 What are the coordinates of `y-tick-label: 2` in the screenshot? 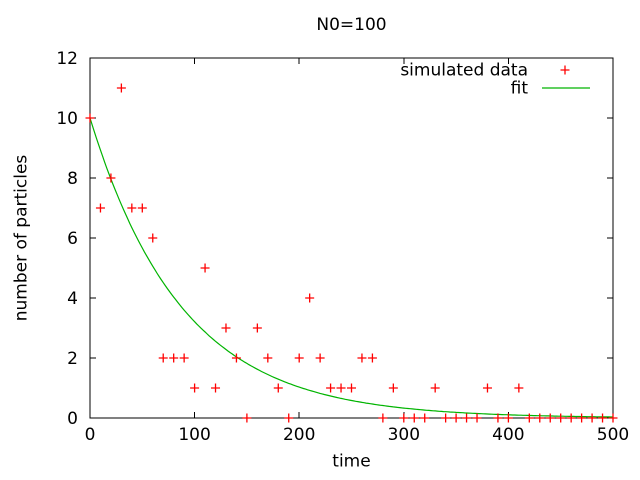 It's located at (72, 359).